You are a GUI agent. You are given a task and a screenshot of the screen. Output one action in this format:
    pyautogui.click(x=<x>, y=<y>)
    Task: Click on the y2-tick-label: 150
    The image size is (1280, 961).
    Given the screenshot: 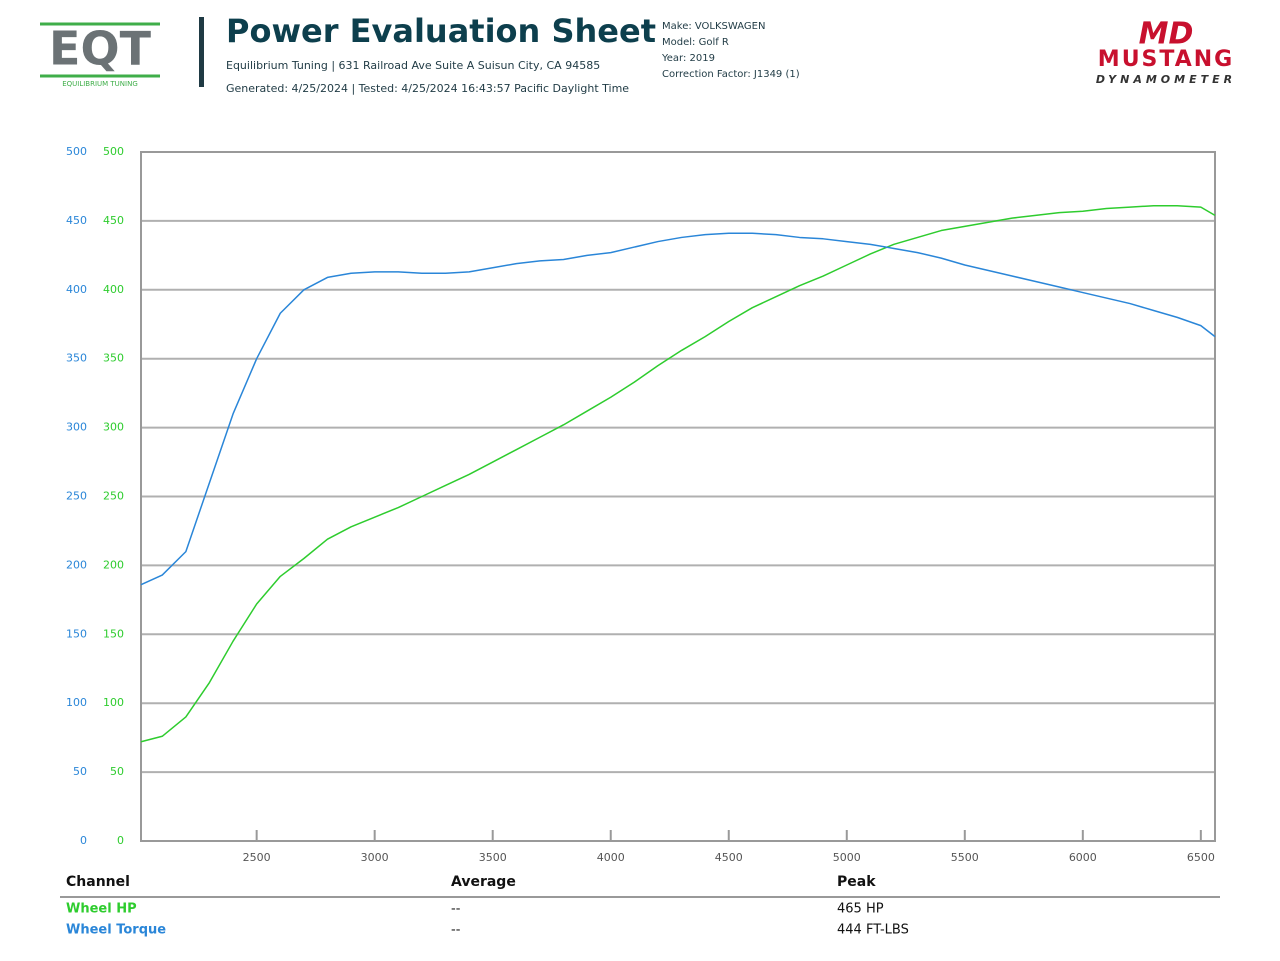 What is the action you would take?
    pyautogui.click(x=113, y=633)
    